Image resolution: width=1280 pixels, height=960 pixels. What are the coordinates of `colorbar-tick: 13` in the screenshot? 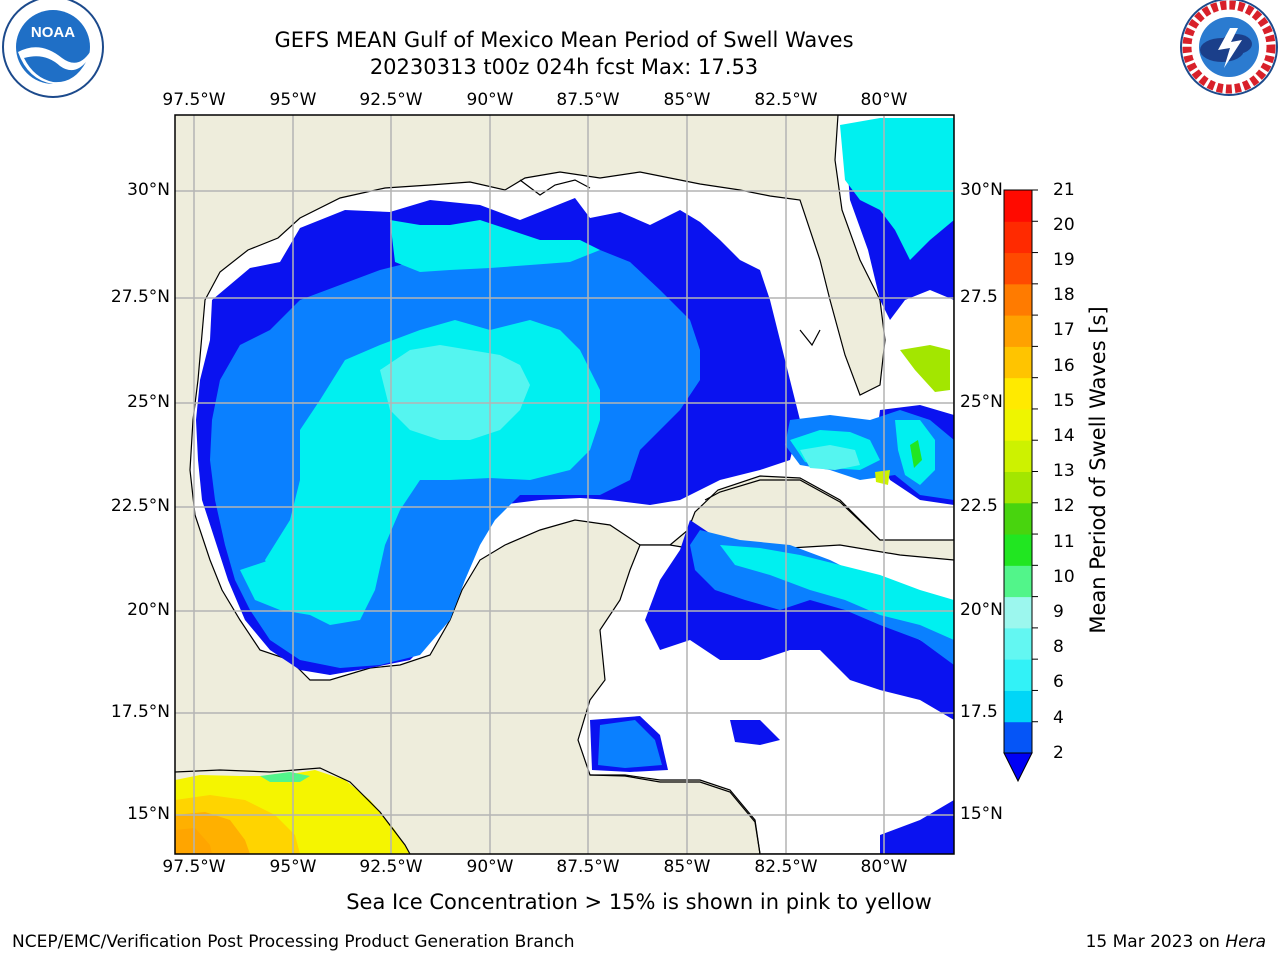 It's located at (1064, 471).